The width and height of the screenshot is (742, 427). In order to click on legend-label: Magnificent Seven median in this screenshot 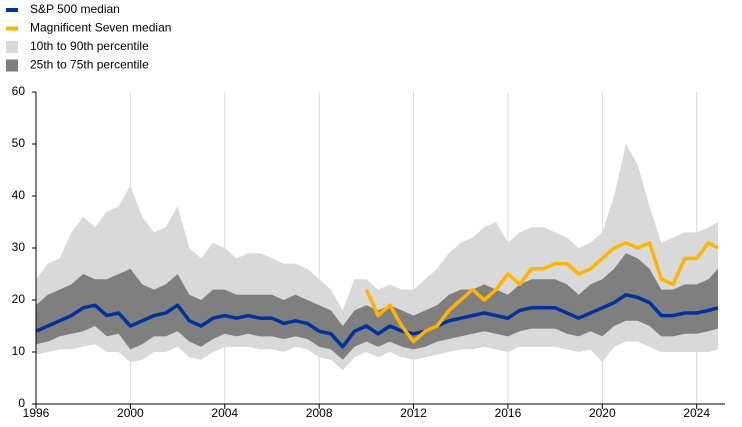, I will do `click(100, 28)`.